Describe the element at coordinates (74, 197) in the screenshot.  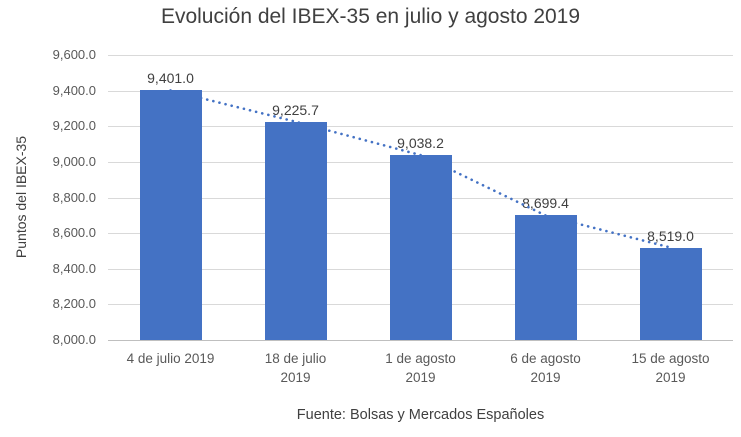
I see `y-tick-label: 8,800.0` at that location.